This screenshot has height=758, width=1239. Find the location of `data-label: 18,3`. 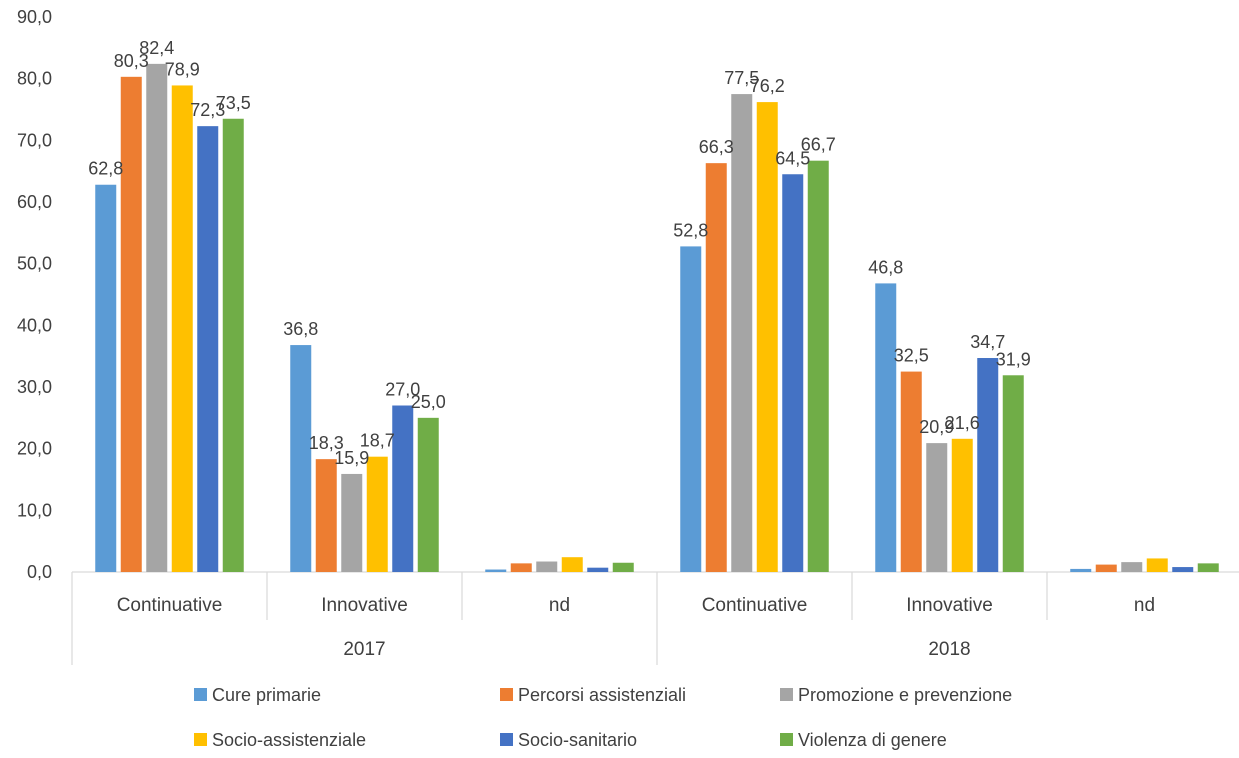

data-label: 18,3 is located at coordinates (326, 443).